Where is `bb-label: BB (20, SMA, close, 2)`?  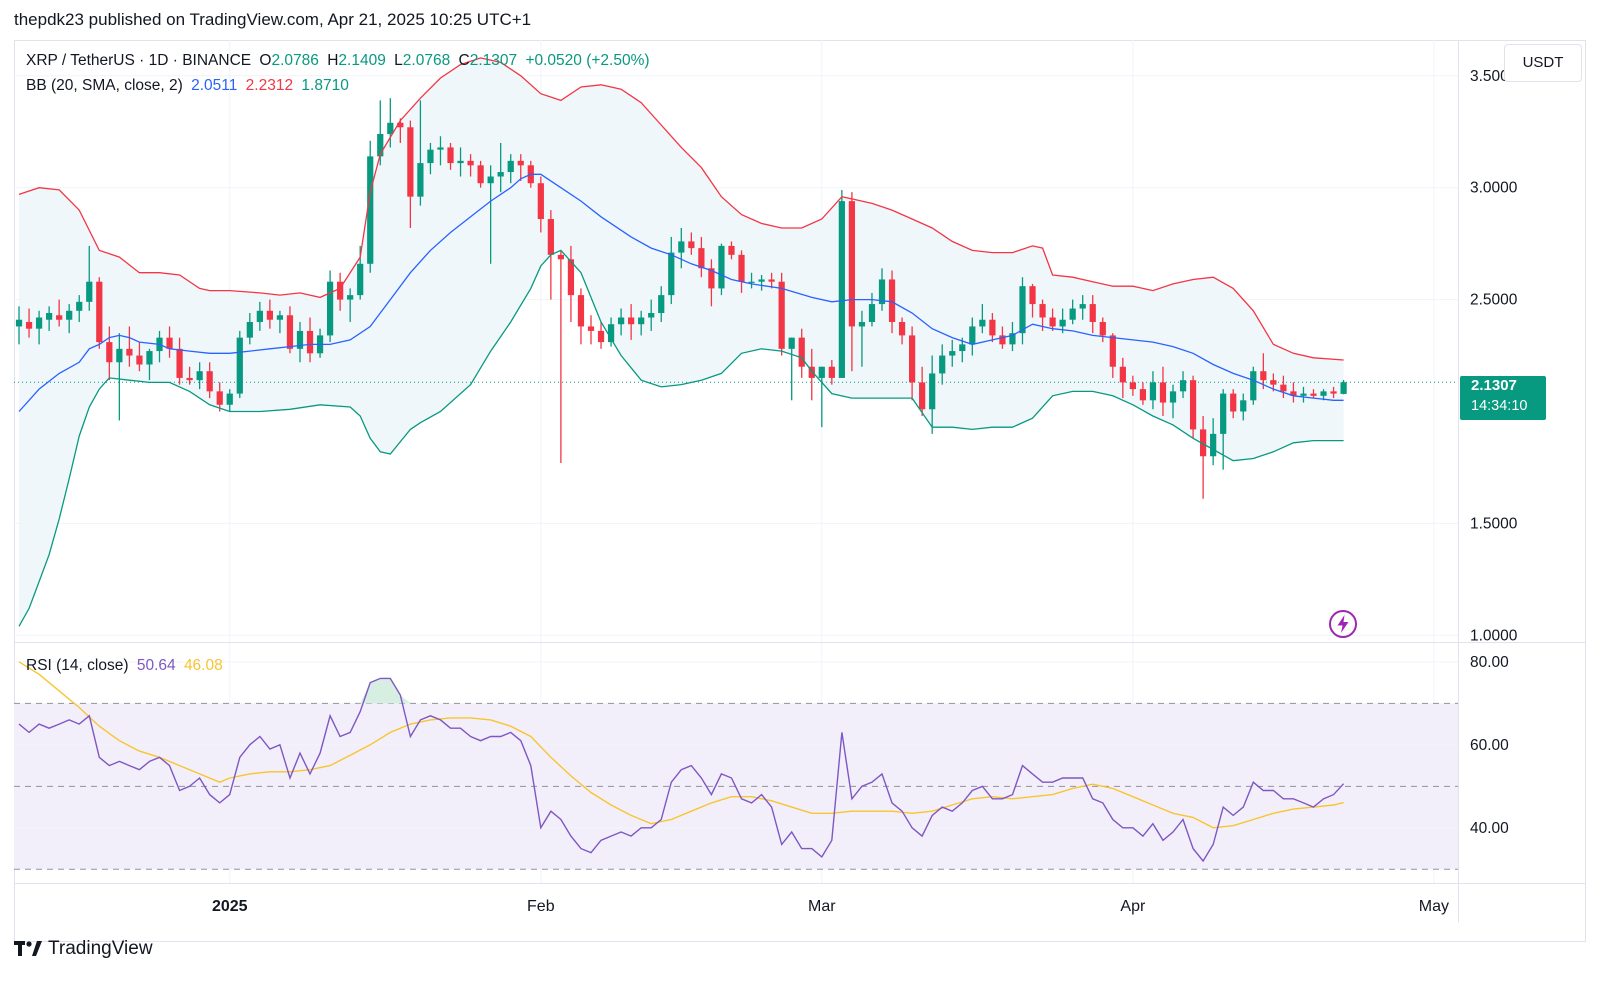 bb-label: BB (20, SMA, close, 2) is located at coordinates (104, 85).